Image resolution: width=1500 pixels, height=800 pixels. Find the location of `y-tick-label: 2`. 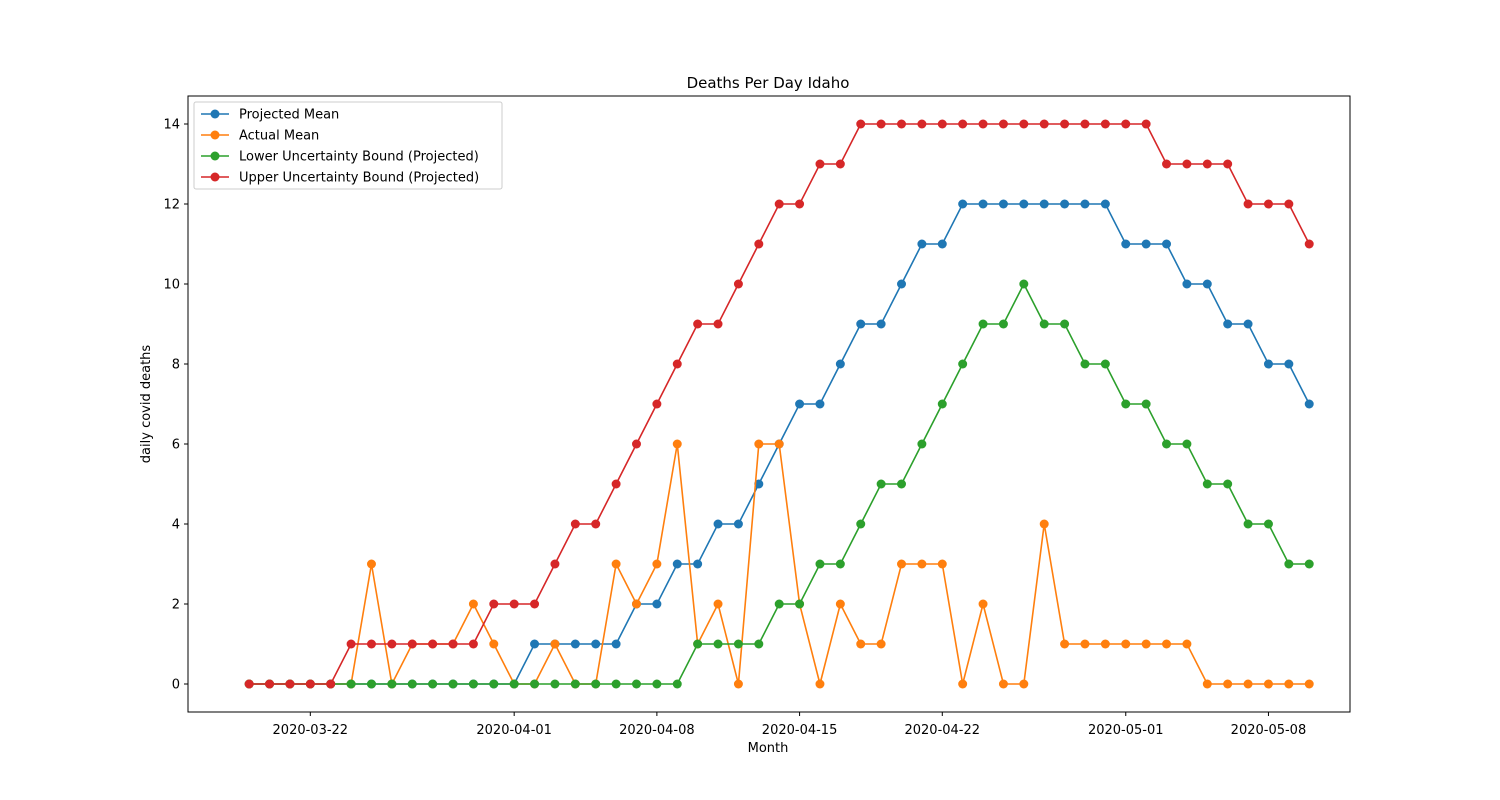

y-tick-label: 2 is located at coordinates (176, 605).